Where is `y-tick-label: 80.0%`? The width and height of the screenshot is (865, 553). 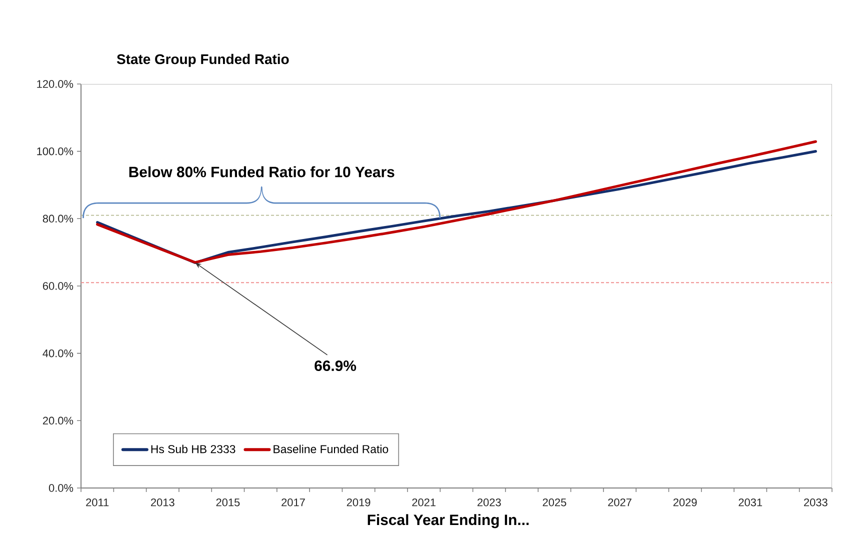 y-tick-label: 80.0% is located at coordinates (58, 218).